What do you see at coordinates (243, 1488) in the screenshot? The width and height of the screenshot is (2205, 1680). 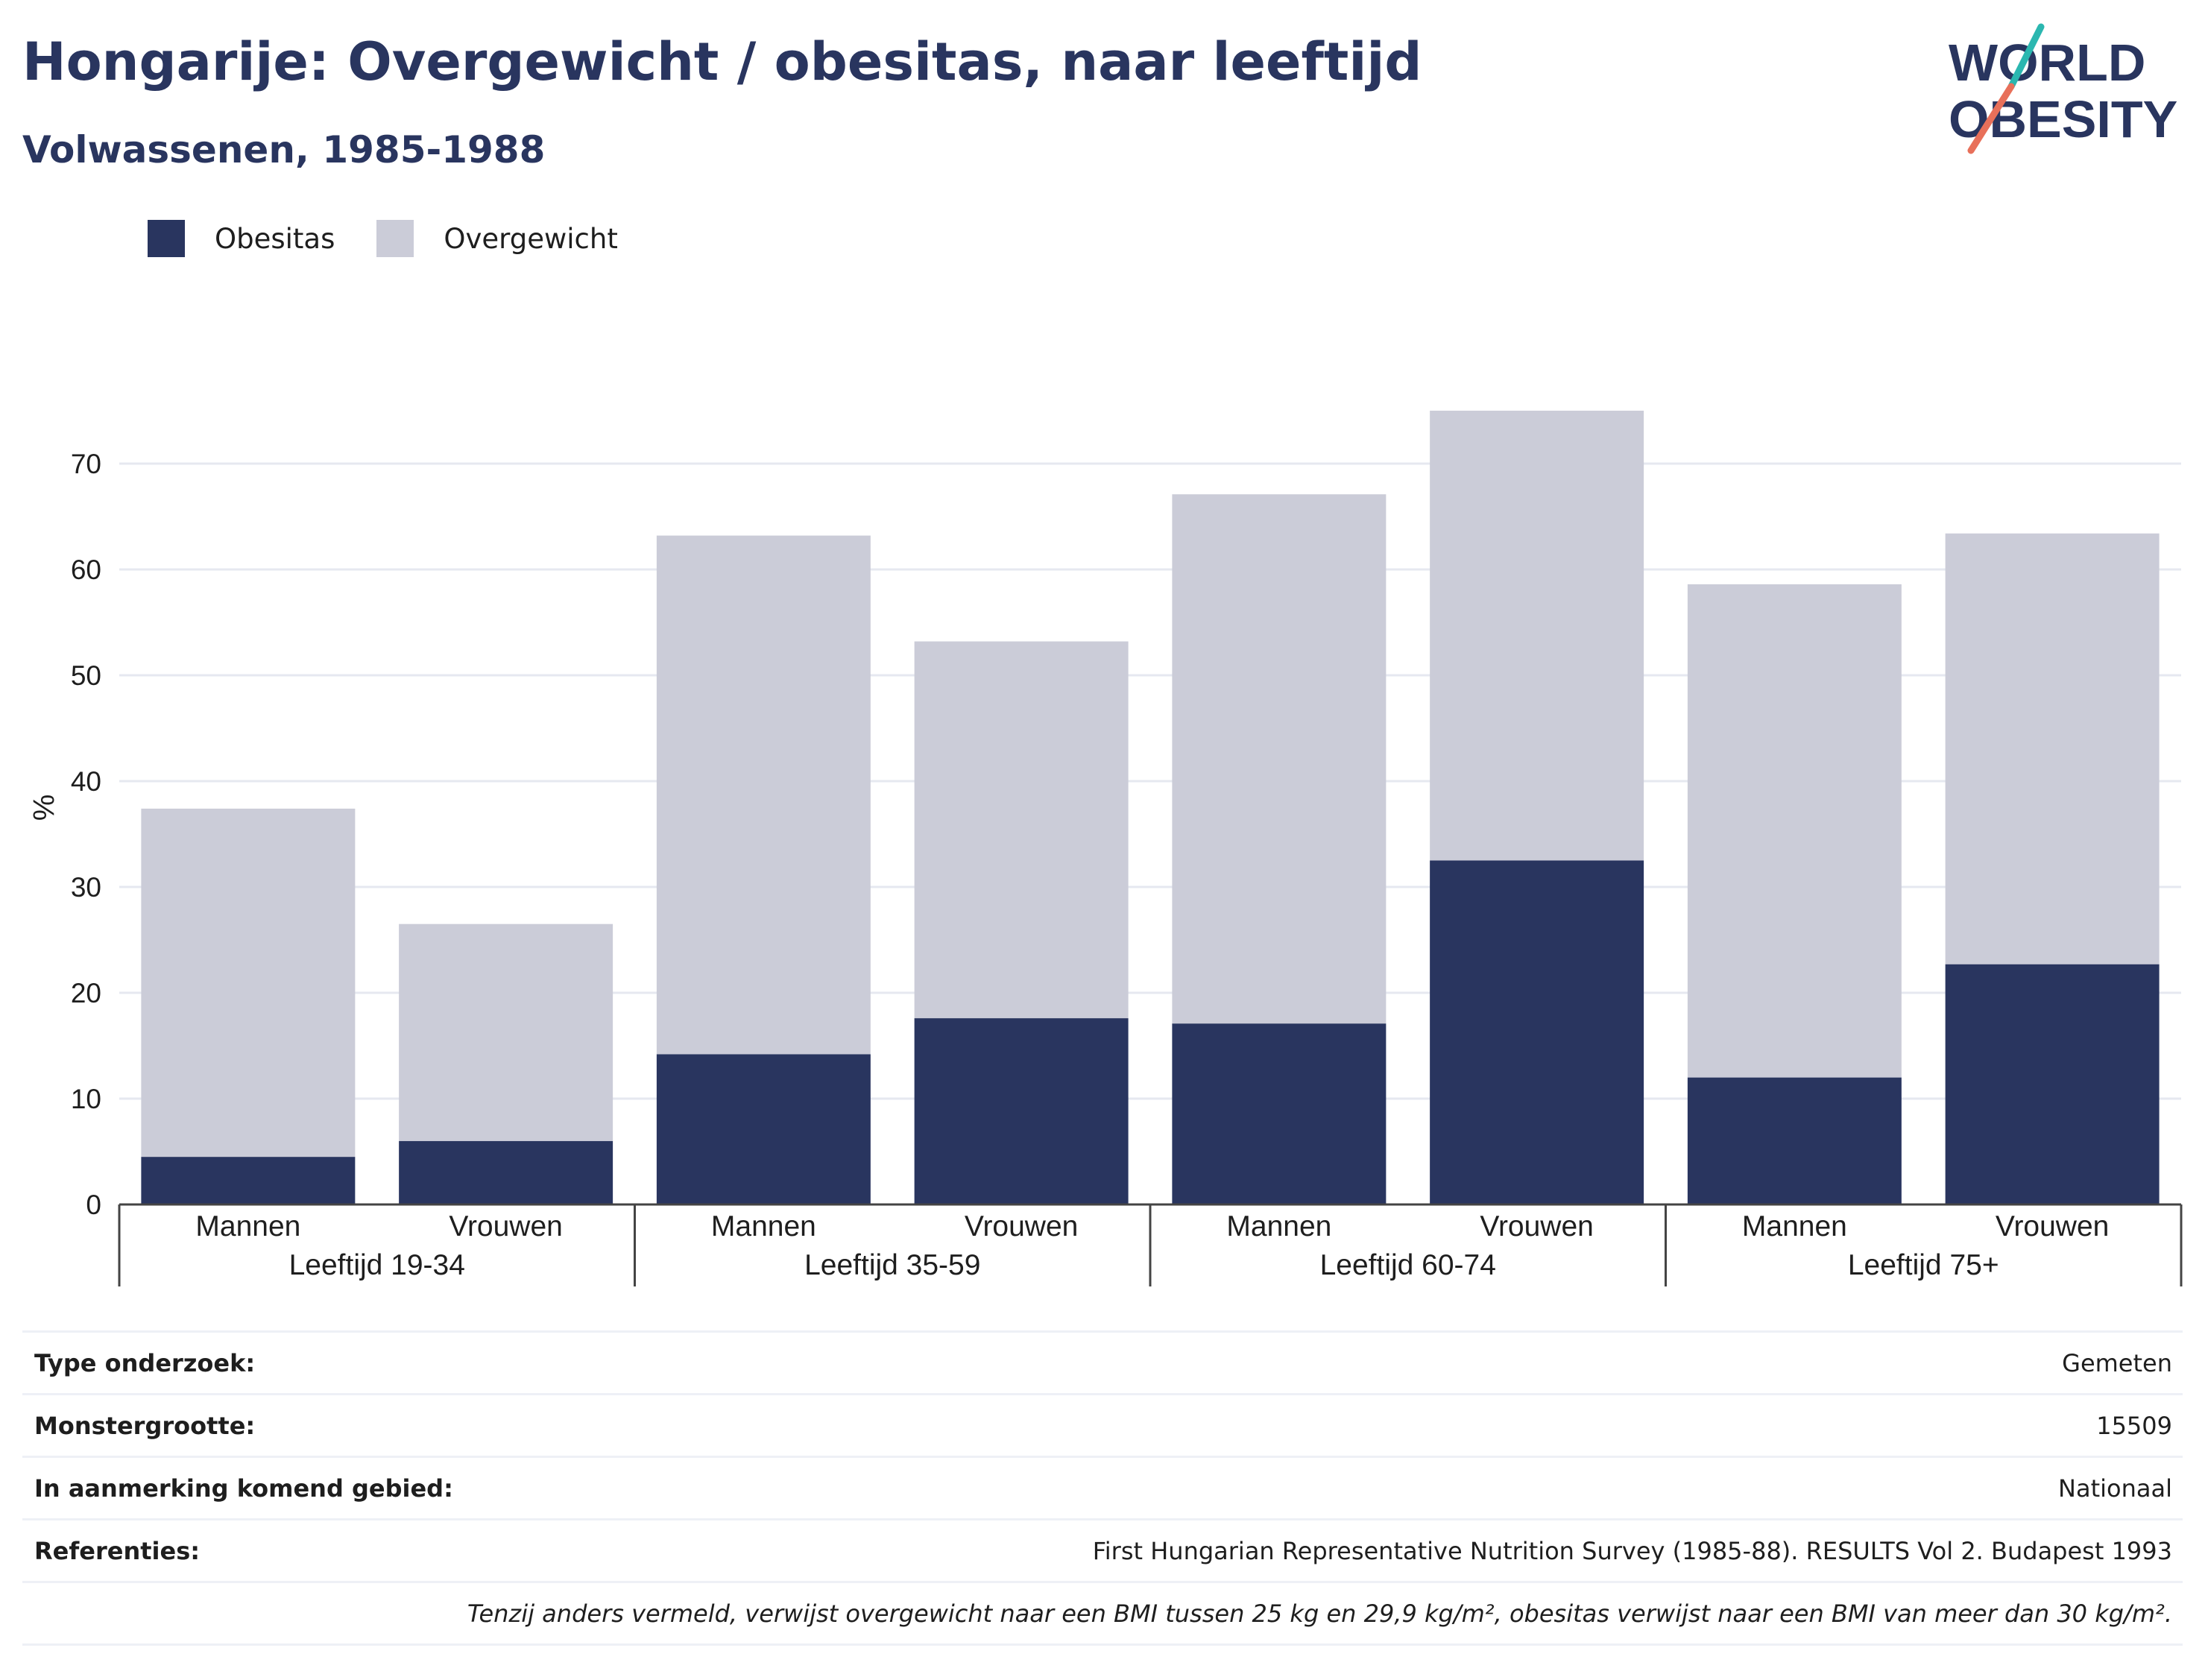 I see `meta-label: In aanmerking komend gebied:` at bounding box center [243, 1488].